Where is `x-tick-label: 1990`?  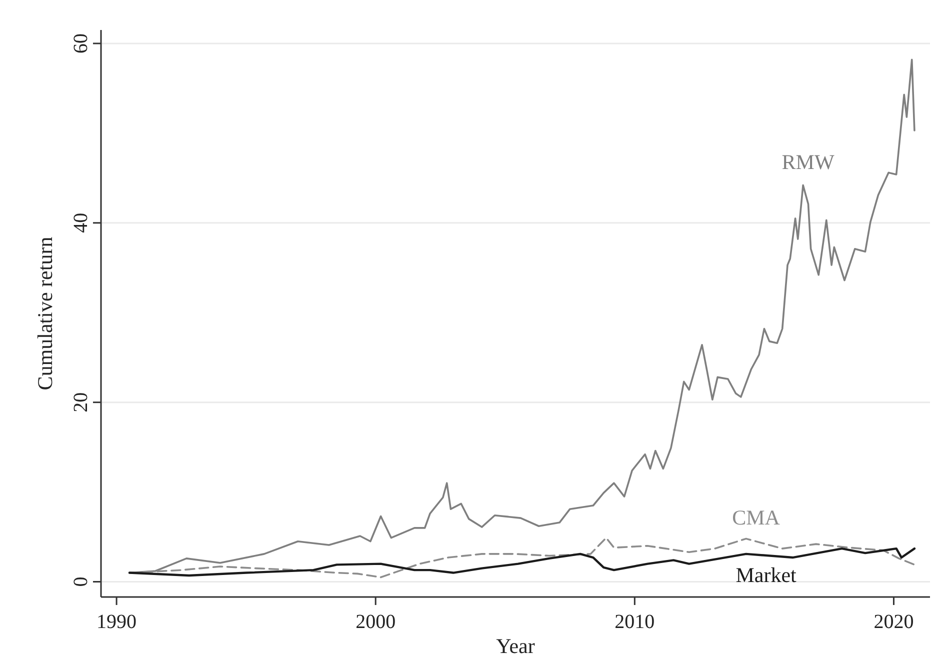
x-tick-label: 1990 is located at coordinates (116, 622).